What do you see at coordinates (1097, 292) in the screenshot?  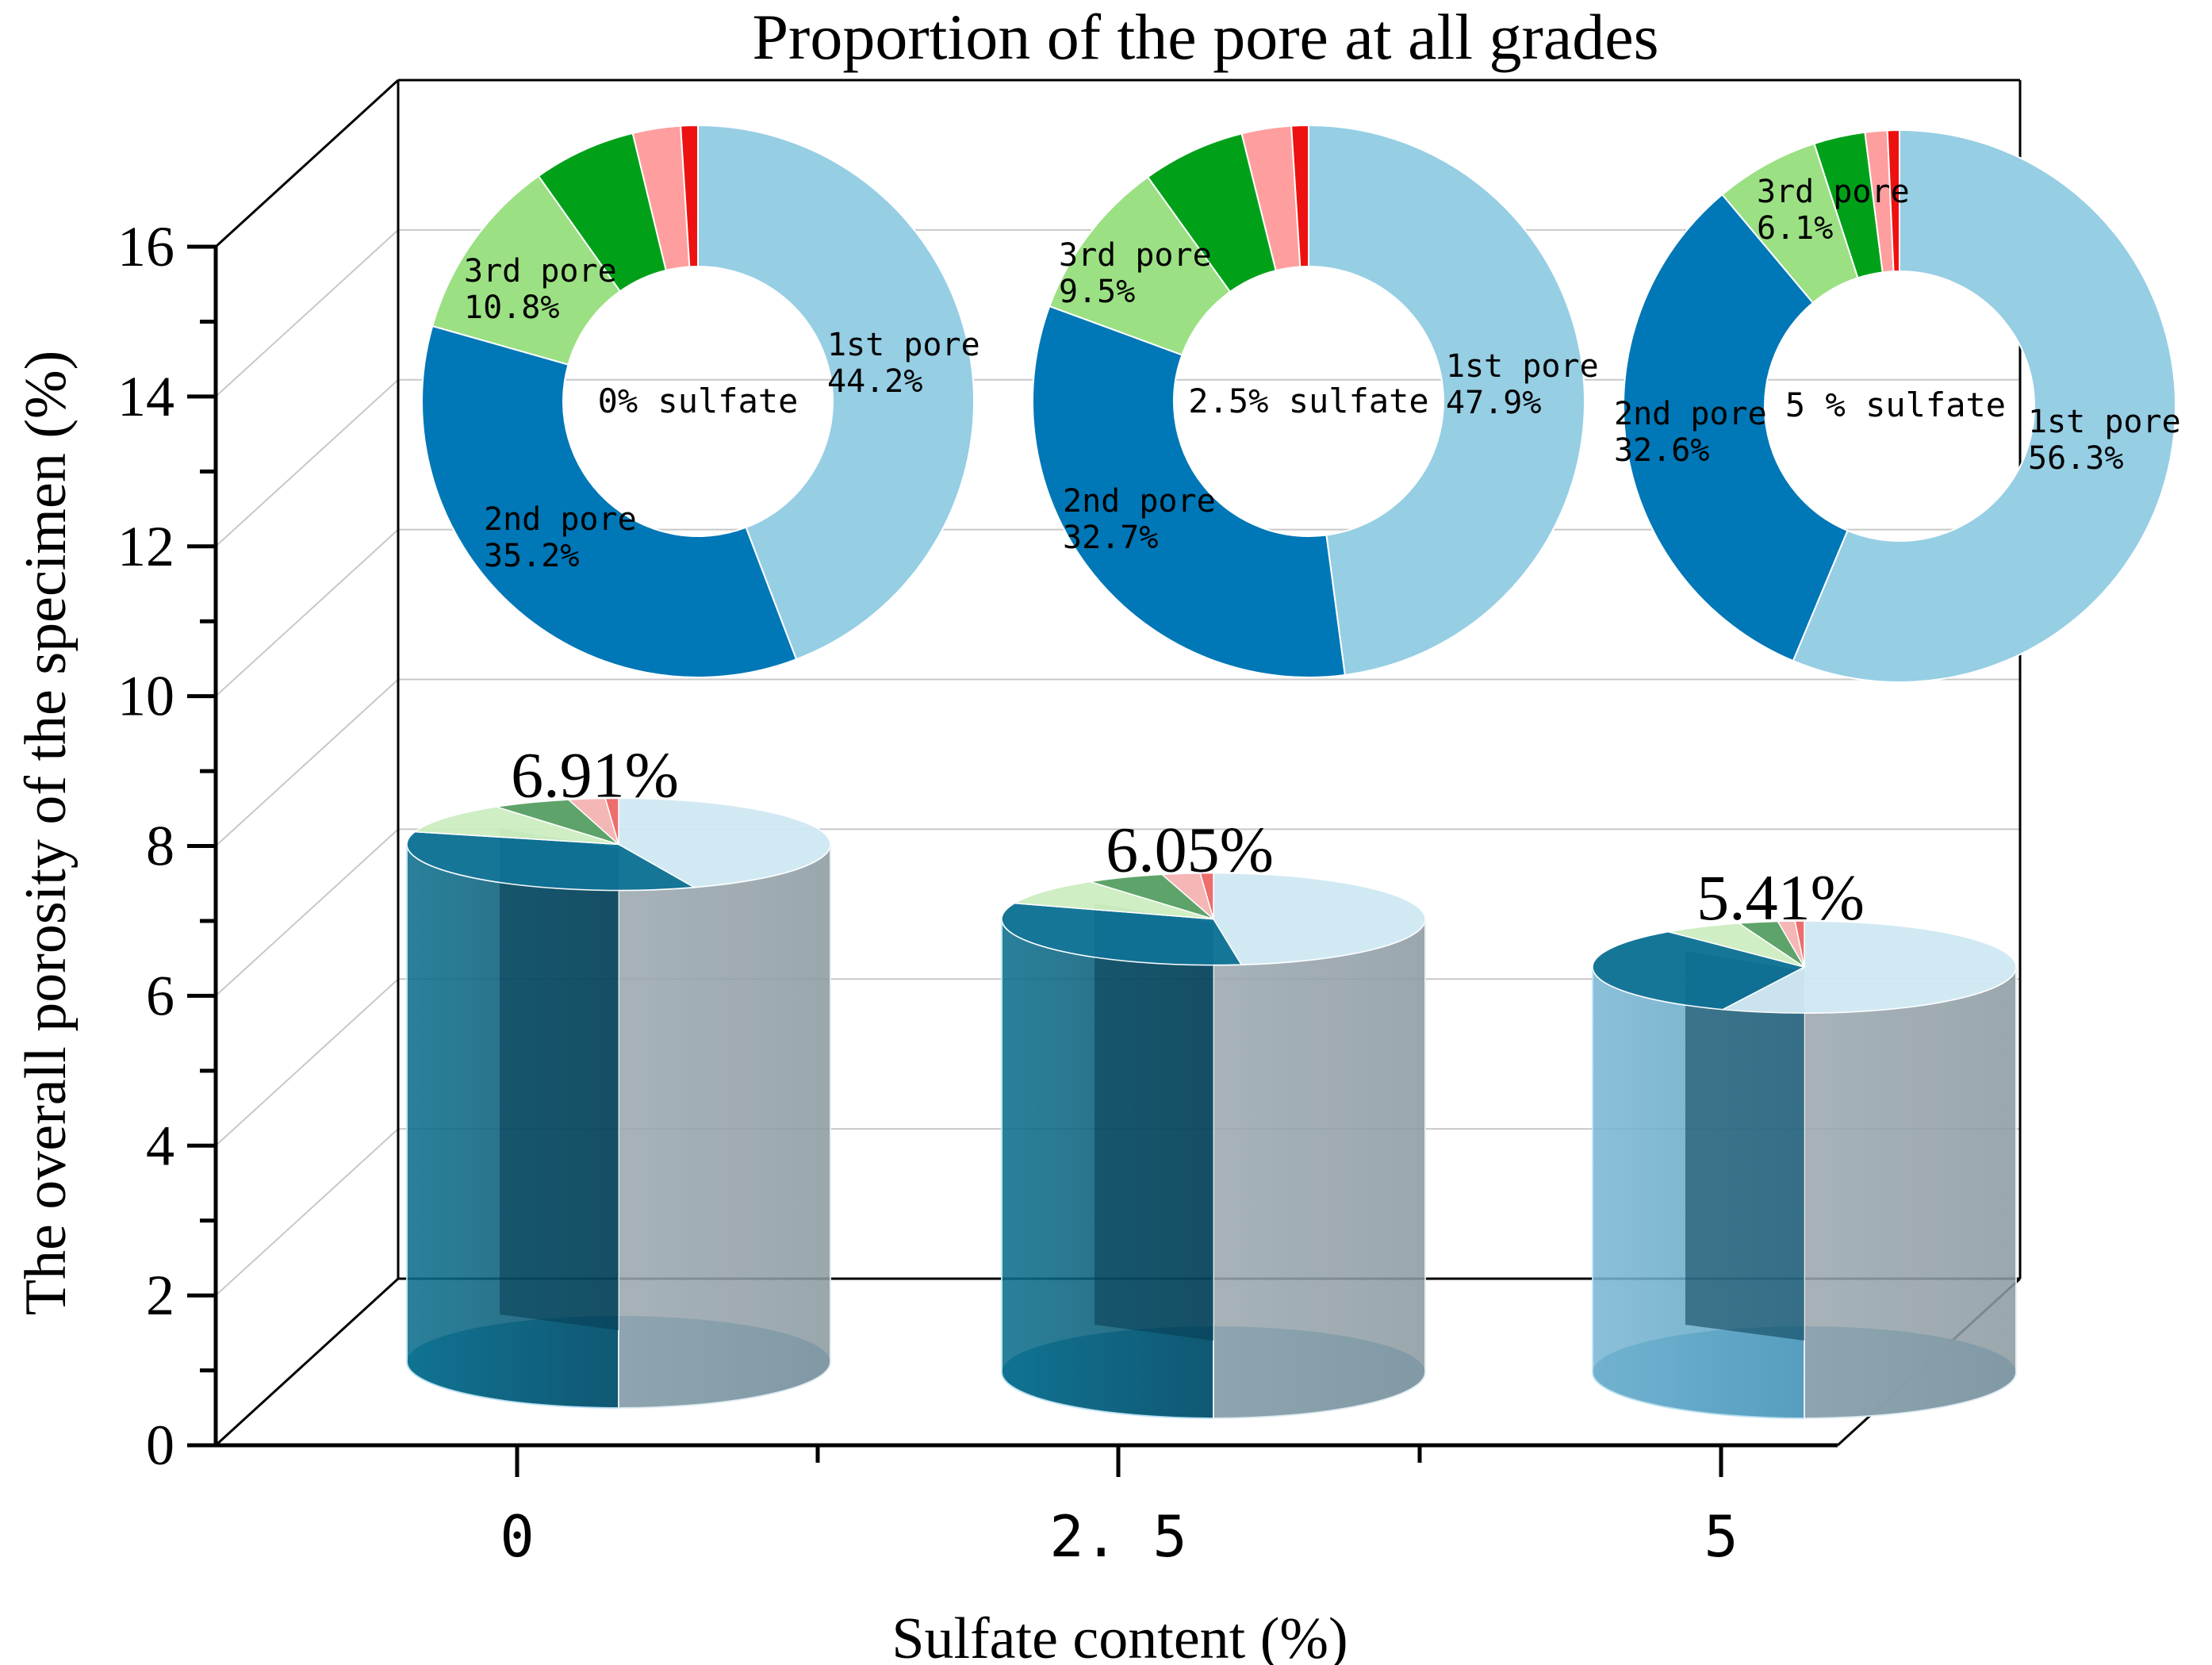 I see `donut-slice-label-value: 9.5%` at bounding box center [1097, 292].